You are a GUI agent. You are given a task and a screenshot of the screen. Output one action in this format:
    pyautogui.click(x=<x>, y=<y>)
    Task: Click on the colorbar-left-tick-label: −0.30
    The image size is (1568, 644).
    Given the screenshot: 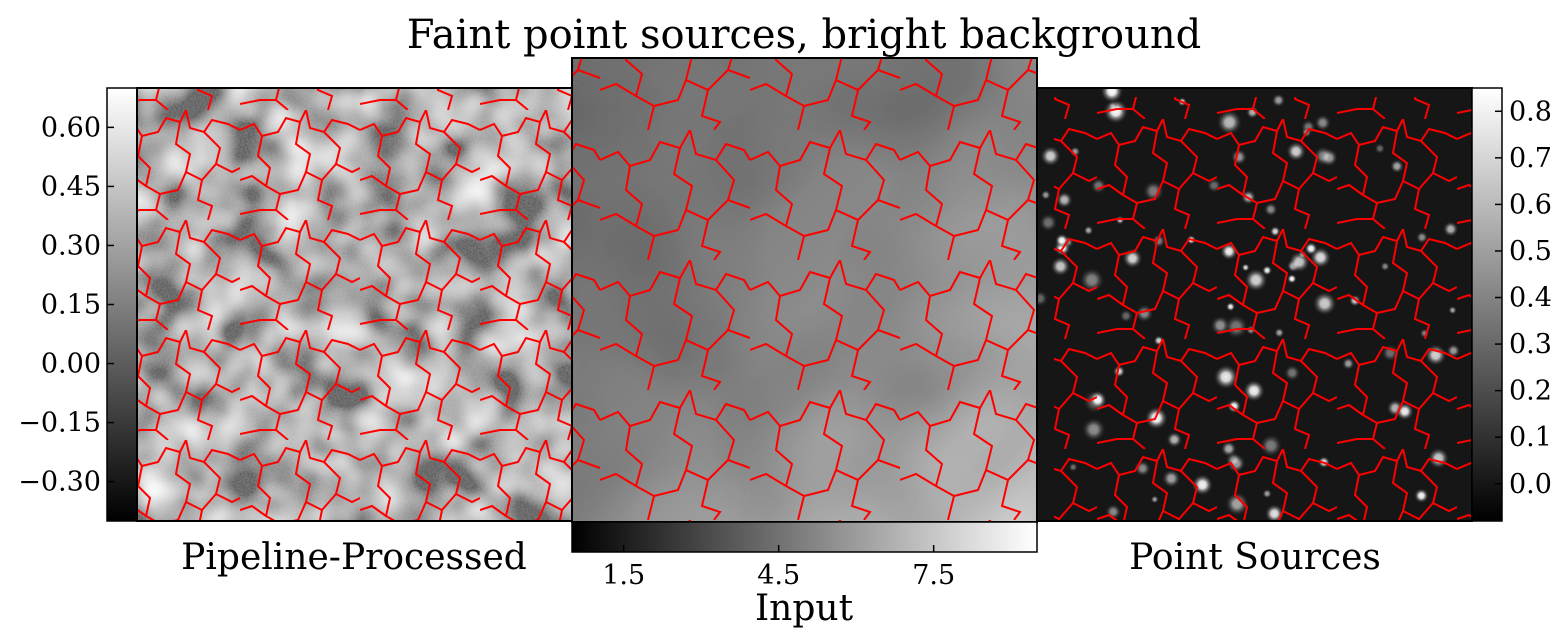 What is the action you would take?
    pyautogui.click(x=59, y=482)
    